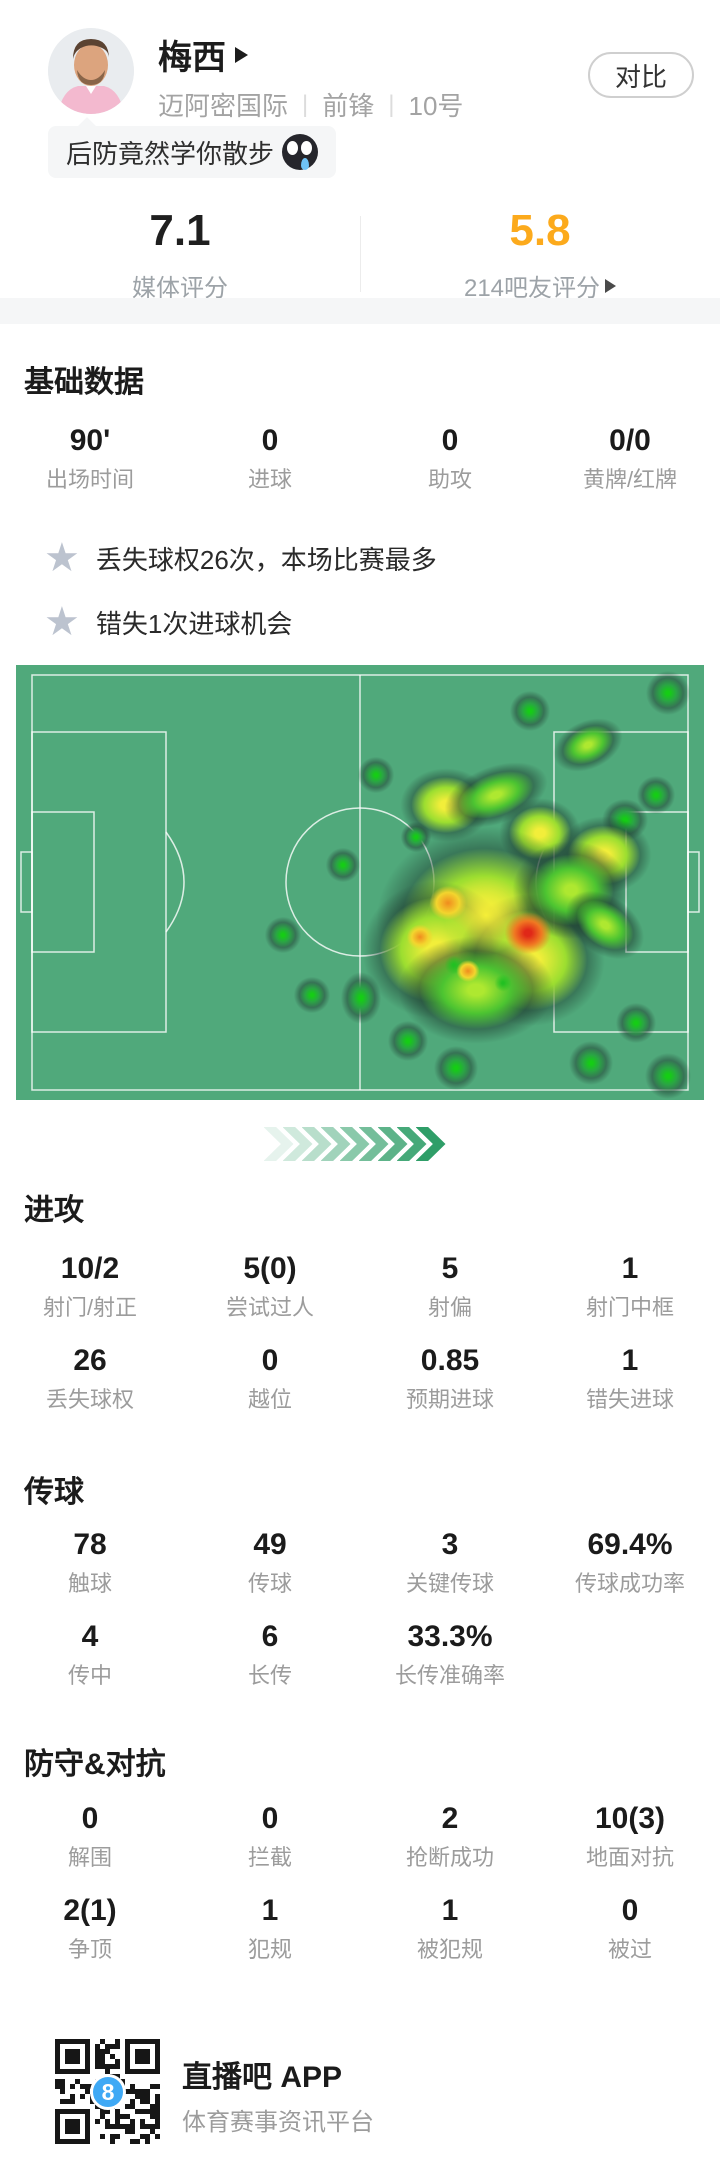 This screenshot has width=720, height=2183. What do you see at coordinates (170, 153) in the screenshot?
I see `badge-text: 后防竟然学你散步` at bounding box center [170, 153].